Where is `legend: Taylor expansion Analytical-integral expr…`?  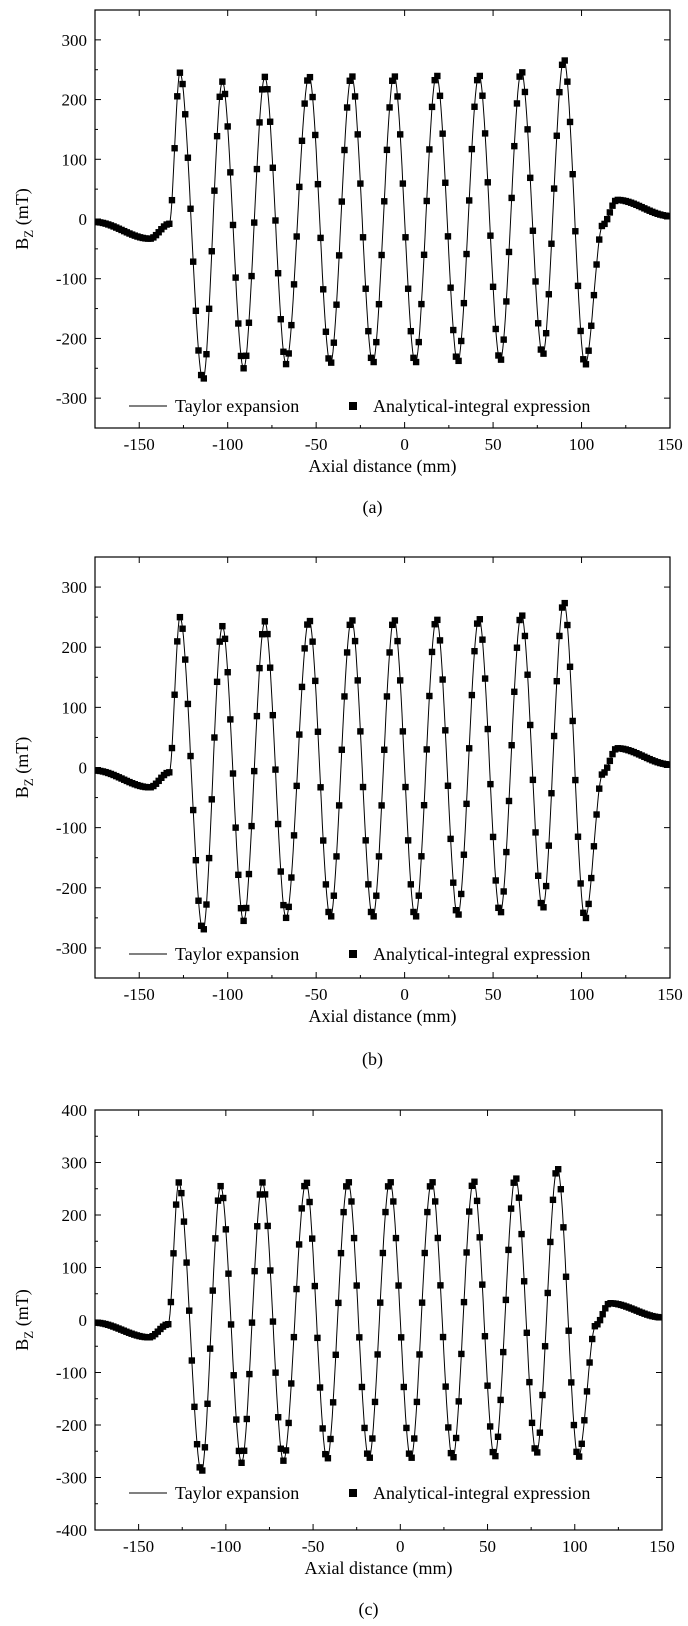 legend: Taylor expansion Analytical-integral expr… is located at coordinates (380, 407).